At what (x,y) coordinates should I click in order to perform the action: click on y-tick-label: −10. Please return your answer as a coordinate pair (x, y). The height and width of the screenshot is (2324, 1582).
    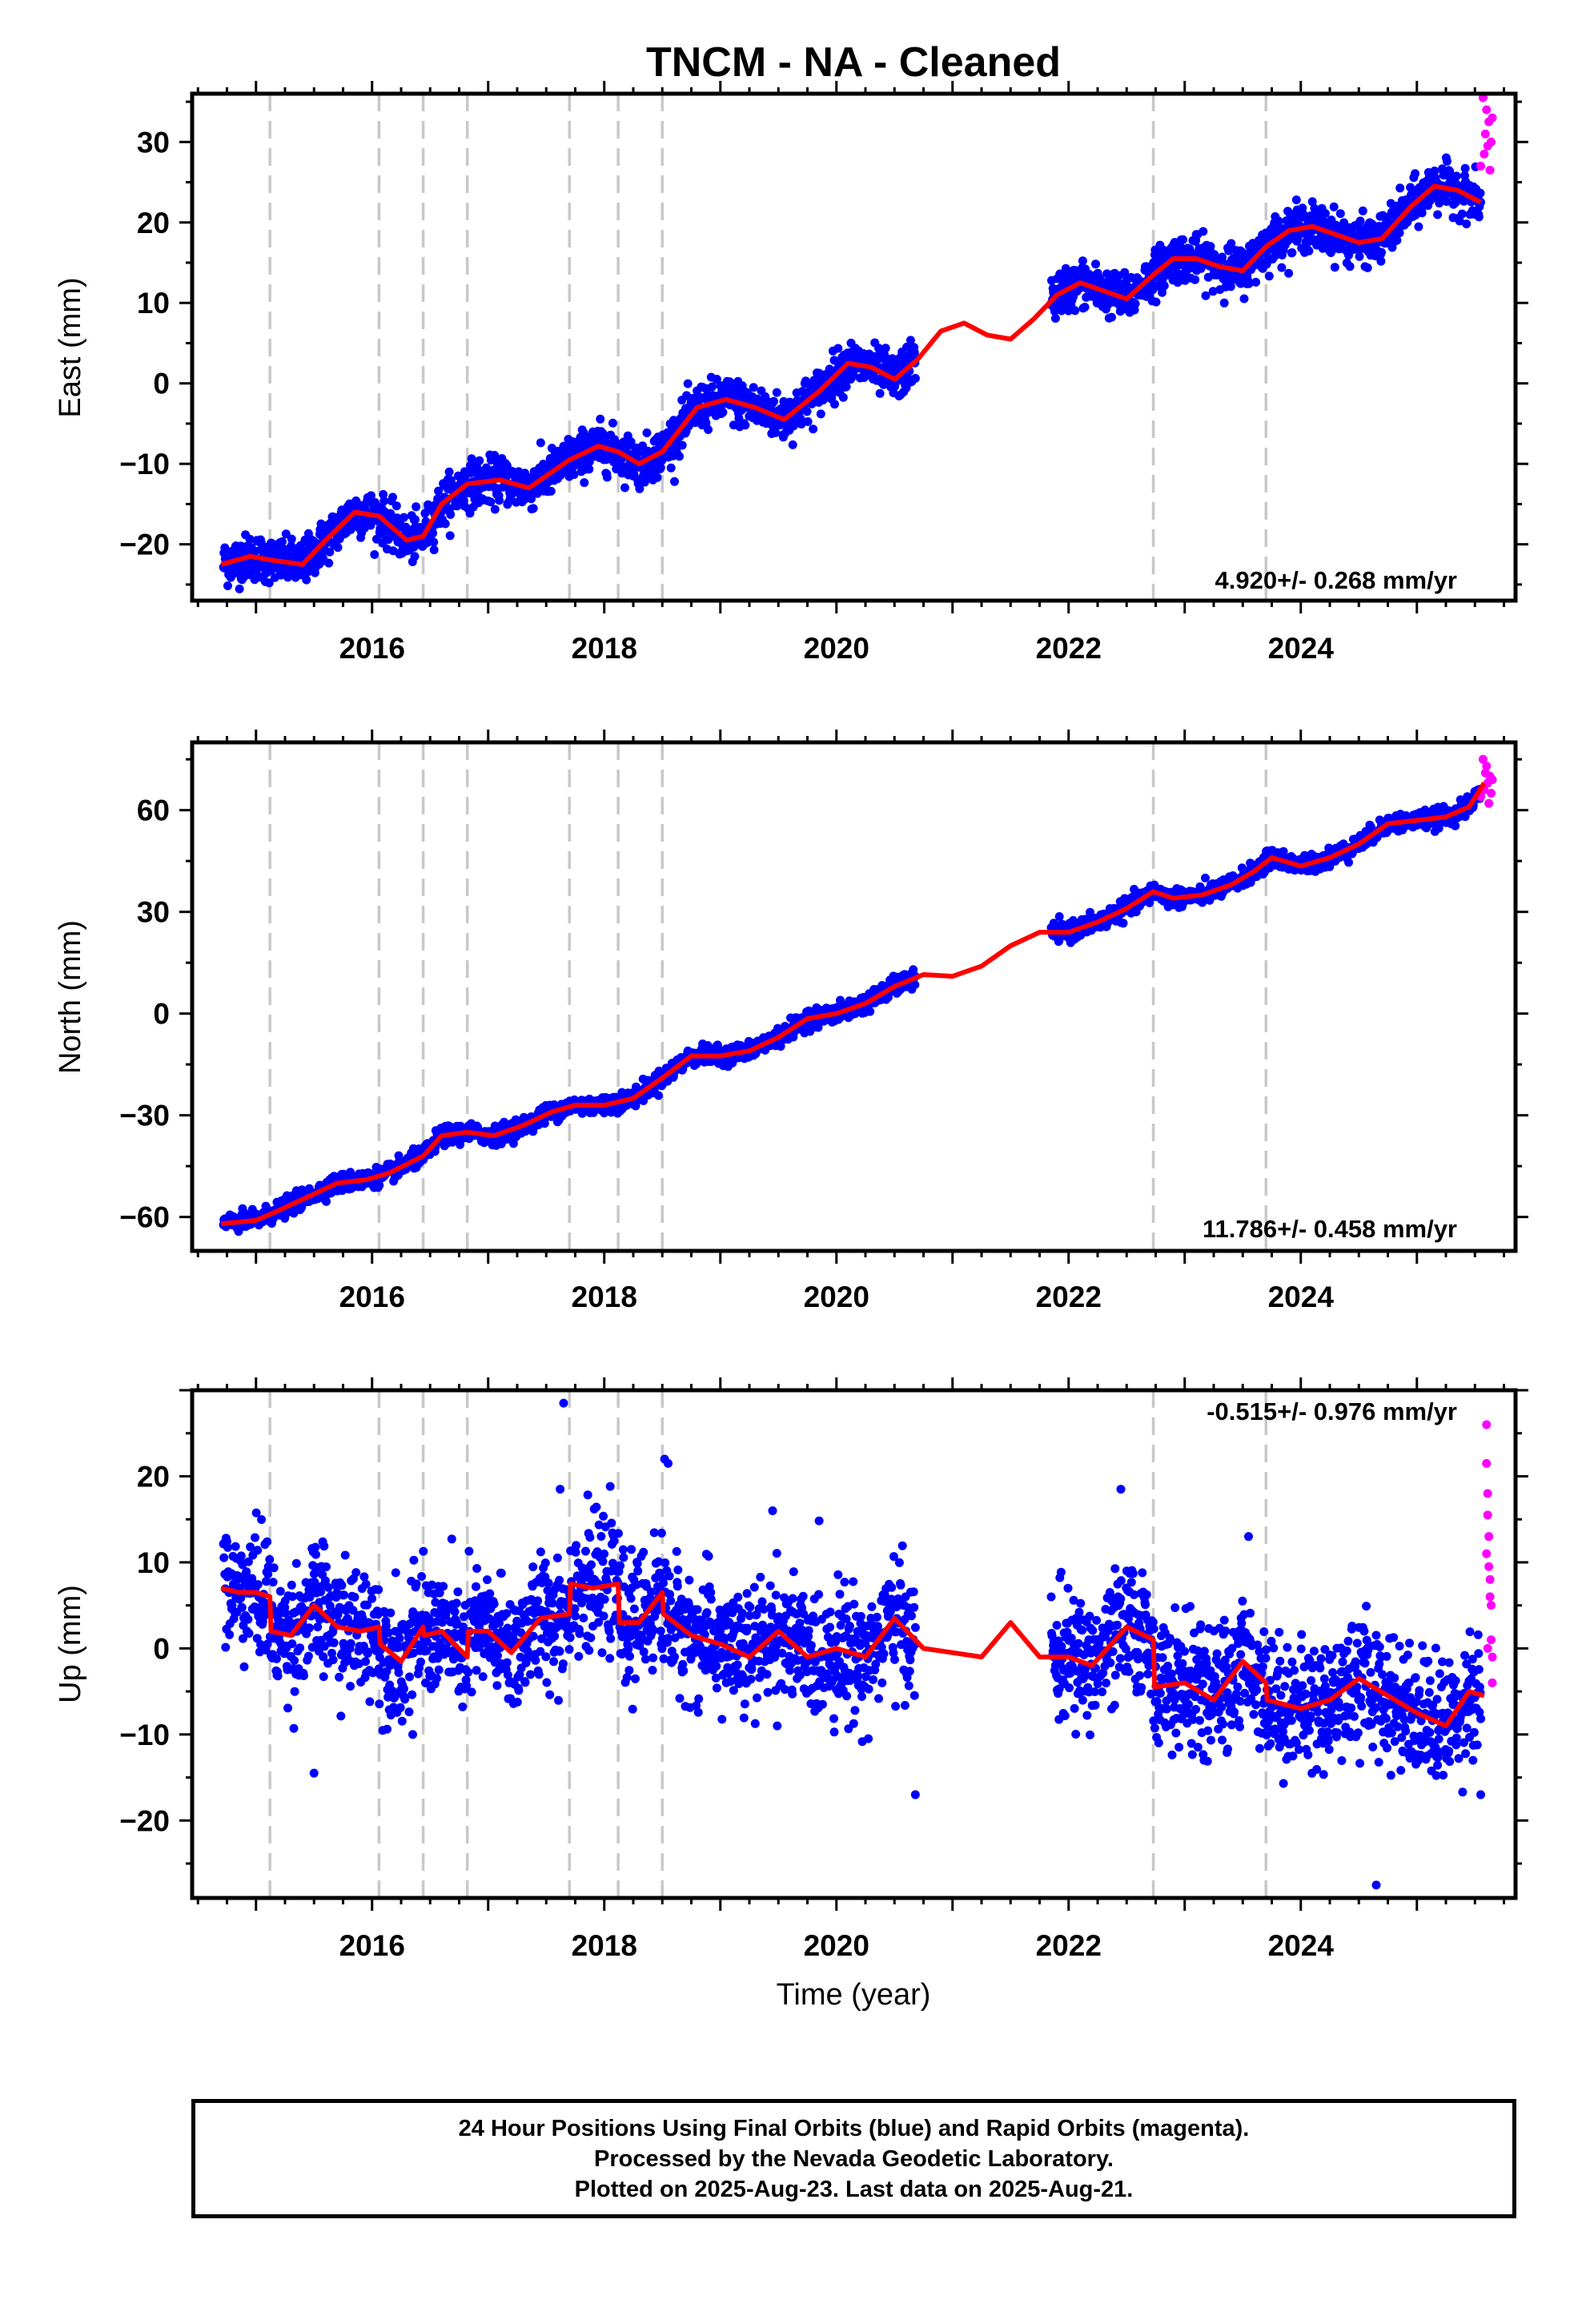
    Looking at the image, I should click on (144, 464).